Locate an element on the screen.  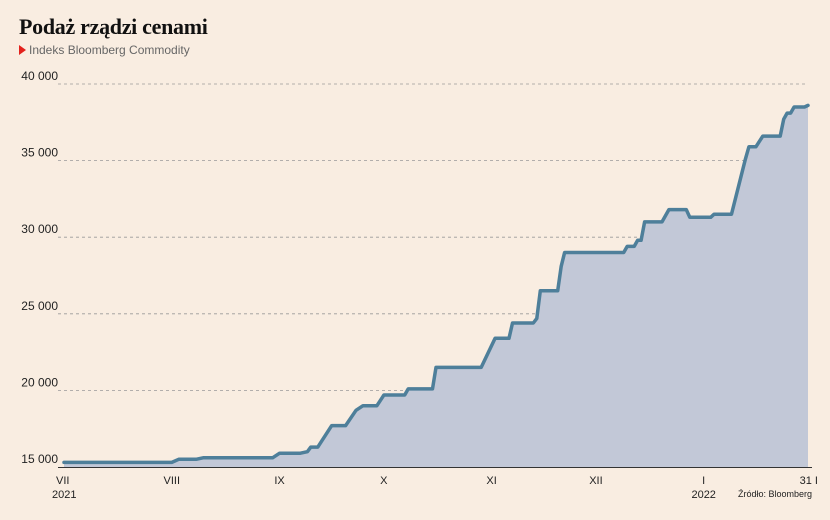
x-tick-labels: VII 2021 VIII IX X XI XII I 2022 31 I is located at coordinates (435, 488).